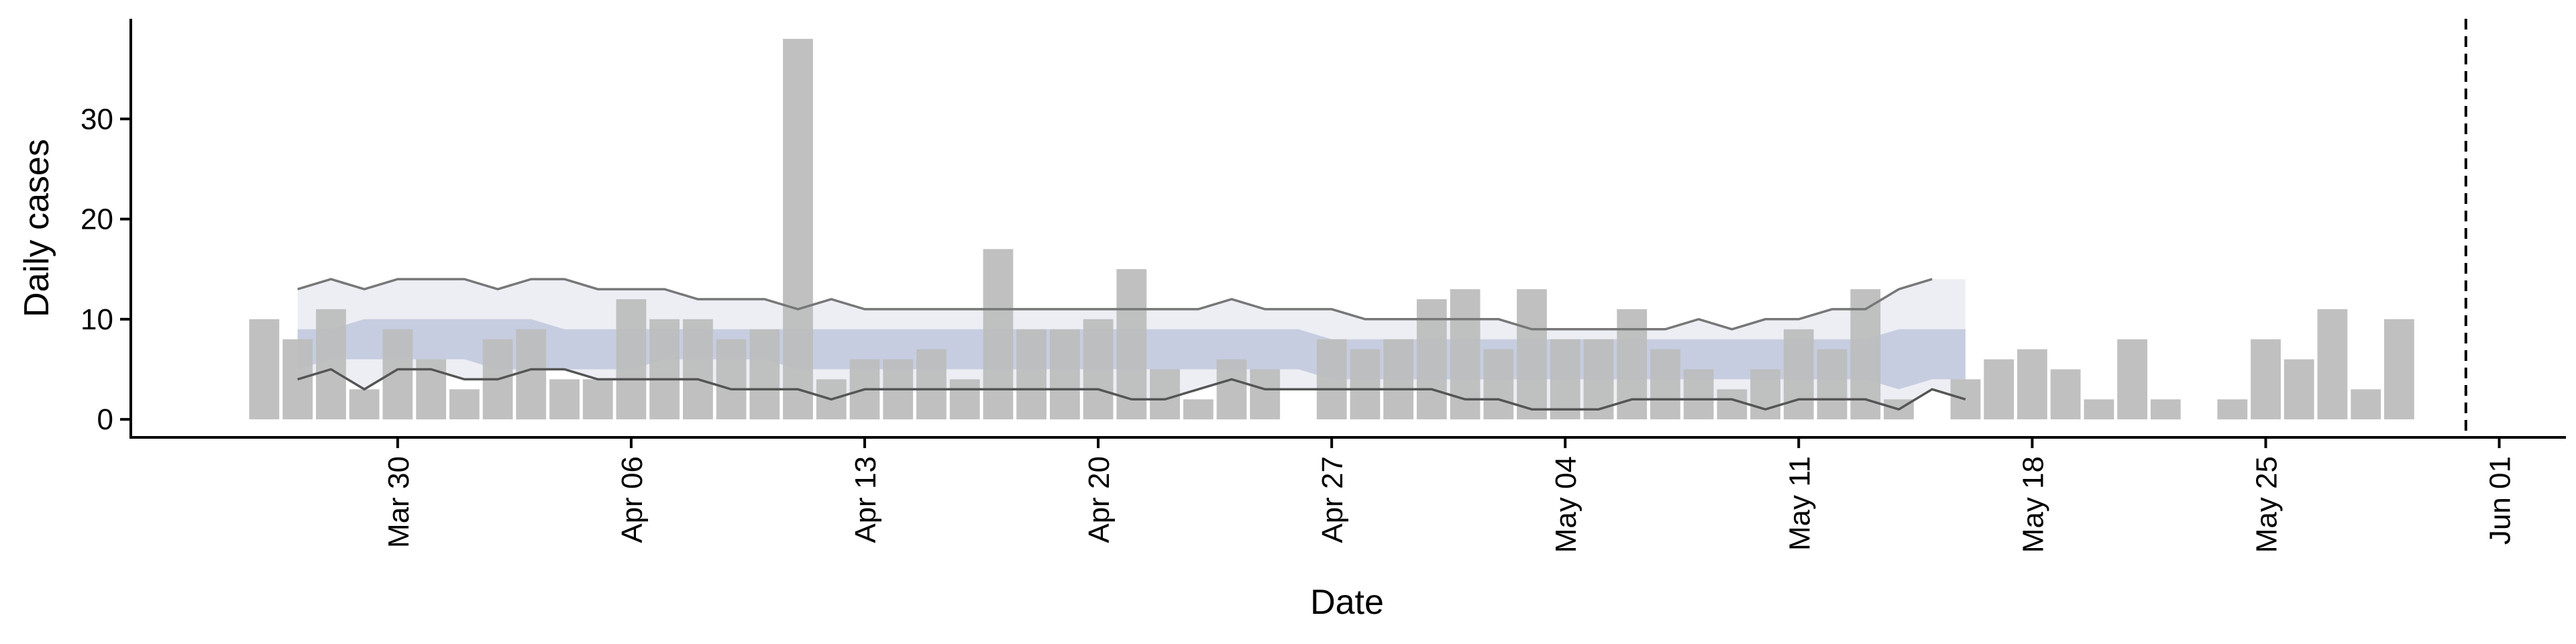  What do you see at coordinates (1347, 602) in the screenshot?
I see `x-axis-title: Date` at bounding box center [1347, 602].